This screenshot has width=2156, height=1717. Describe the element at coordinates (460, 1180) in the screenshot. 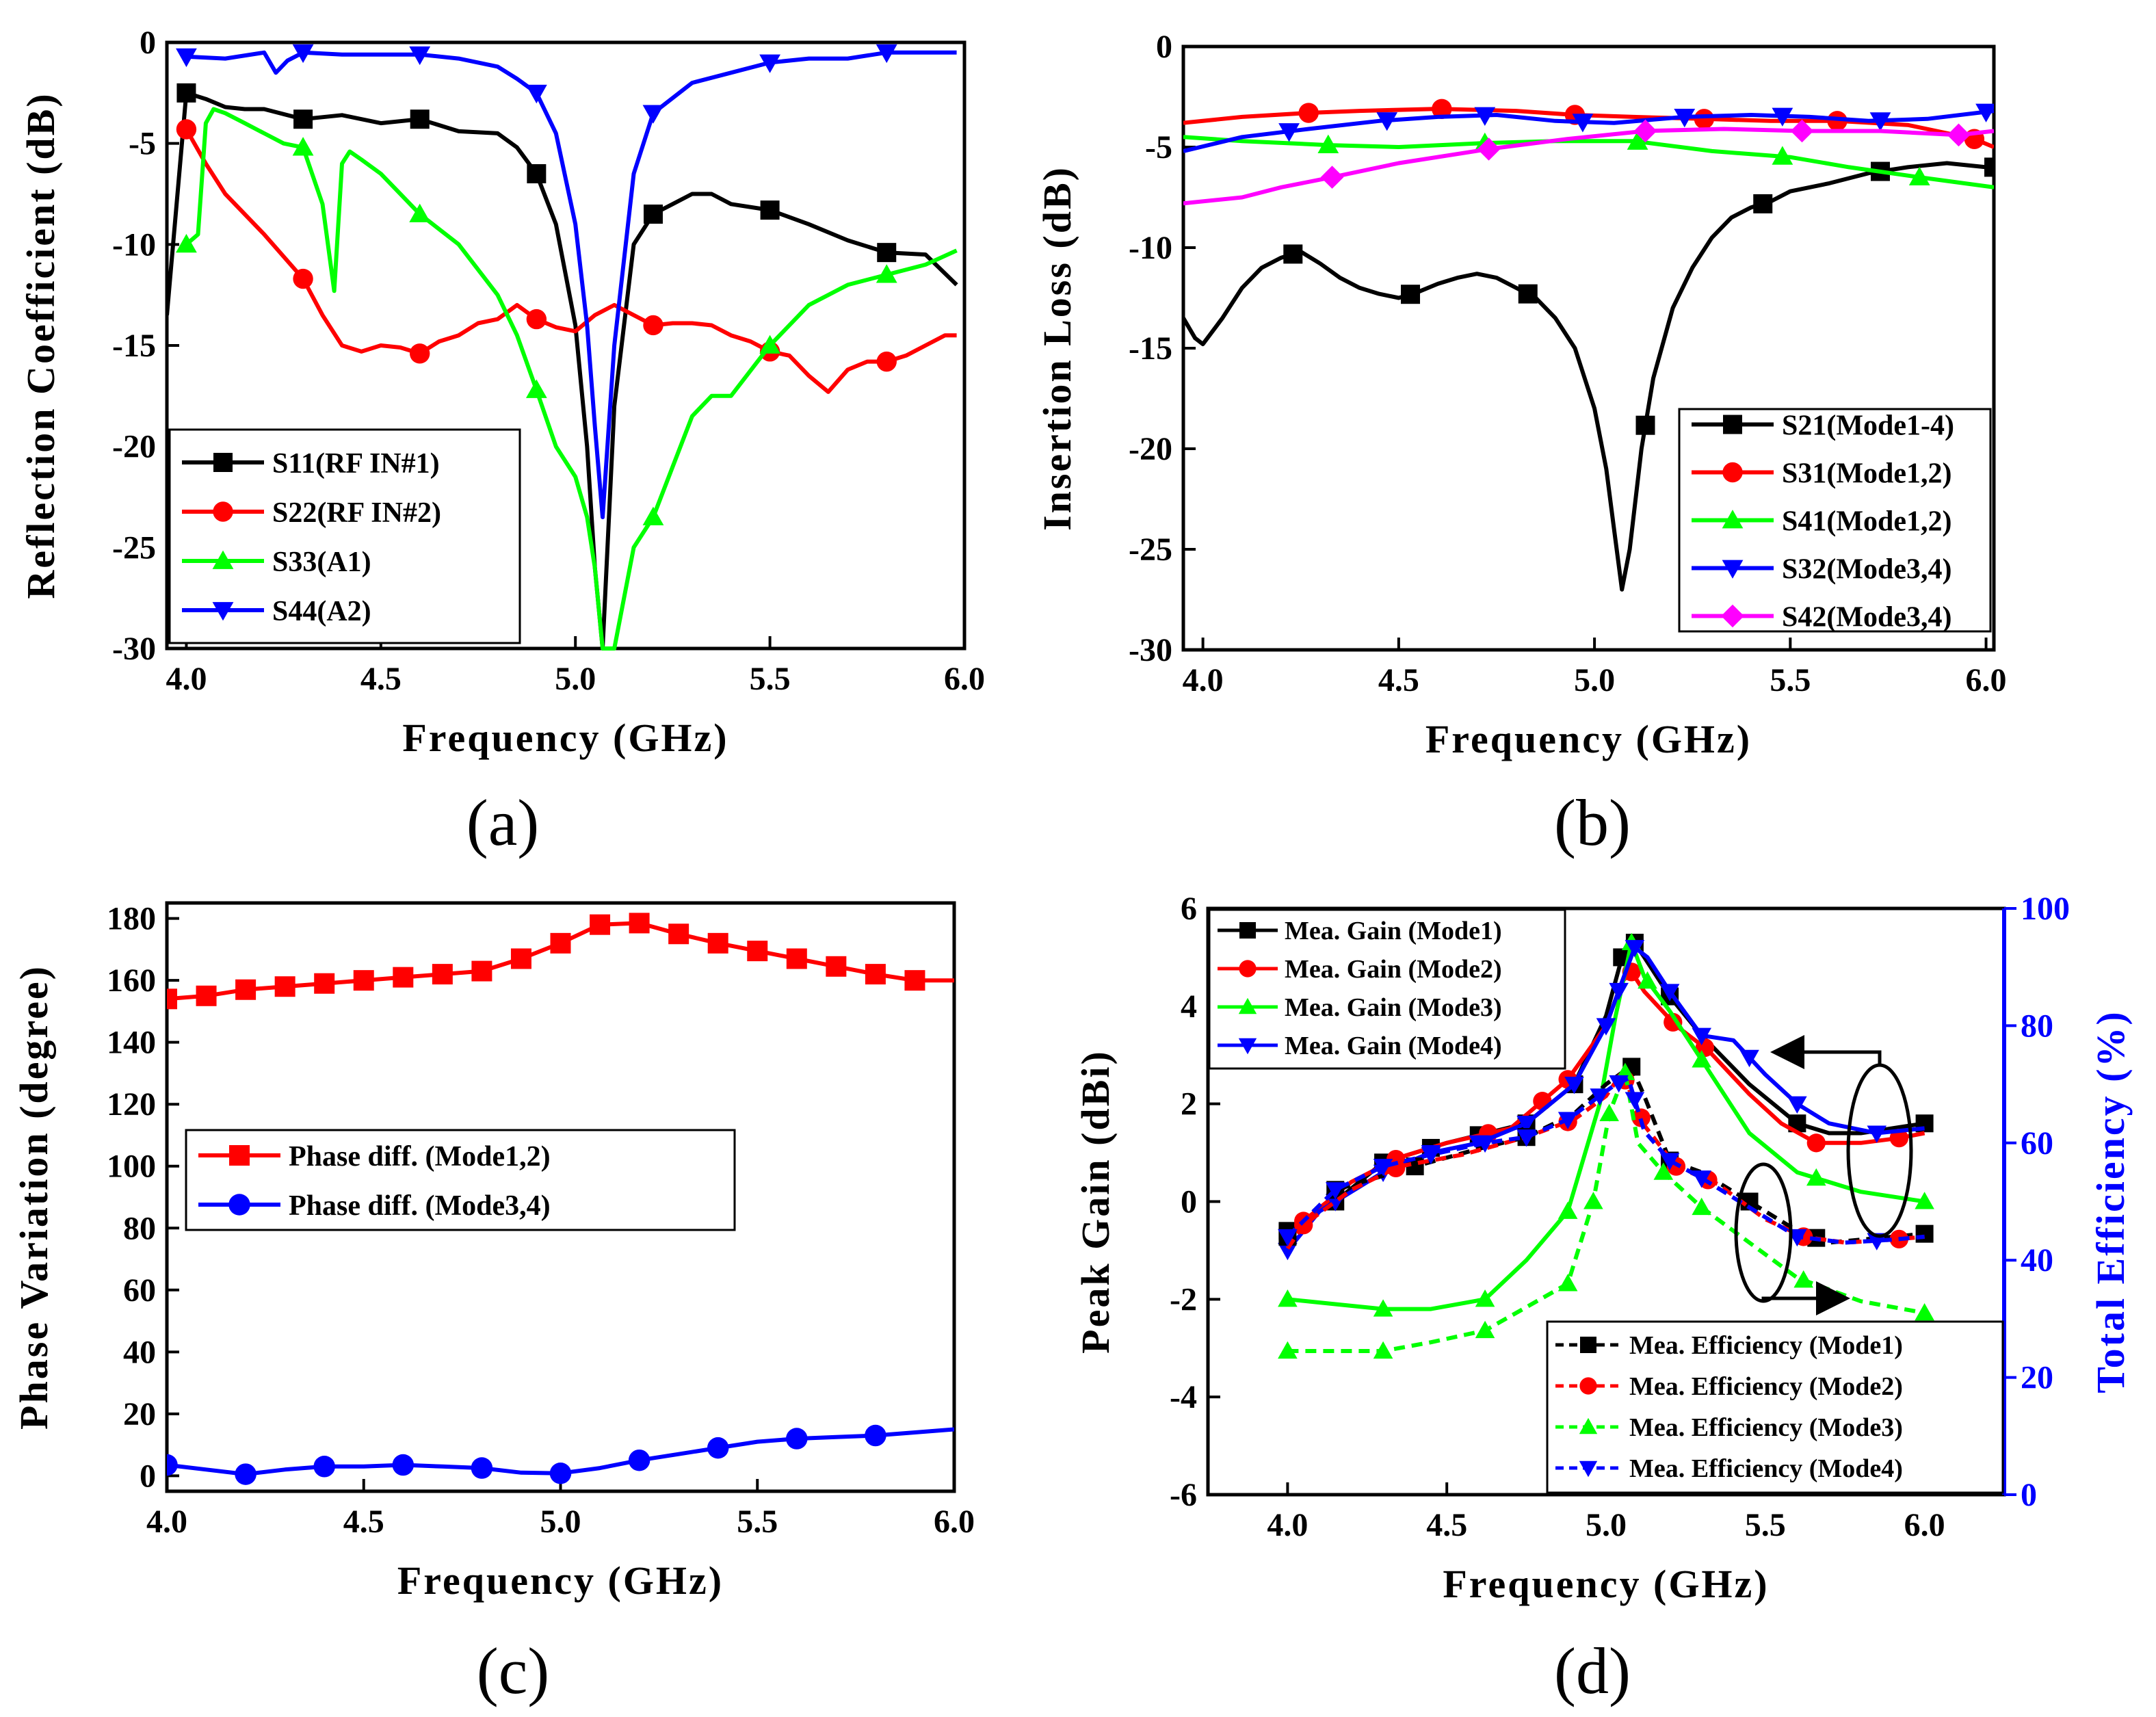

I see `legend-box` at that location.